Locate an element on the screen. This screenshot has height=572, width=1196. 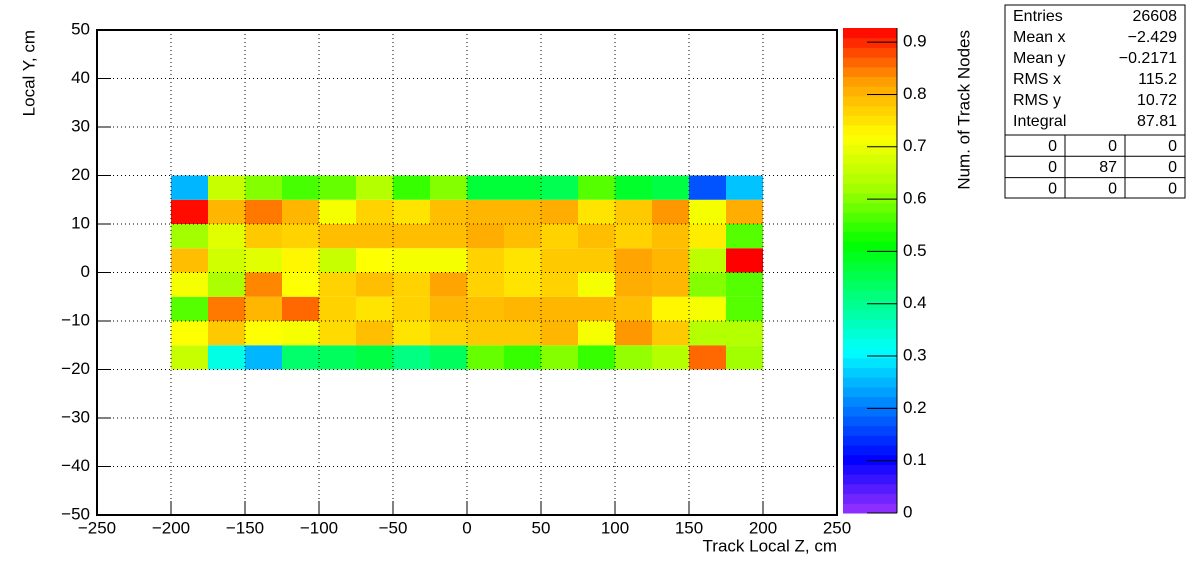
z-tick-label: 0.2 is located at coordinates (915, 407).